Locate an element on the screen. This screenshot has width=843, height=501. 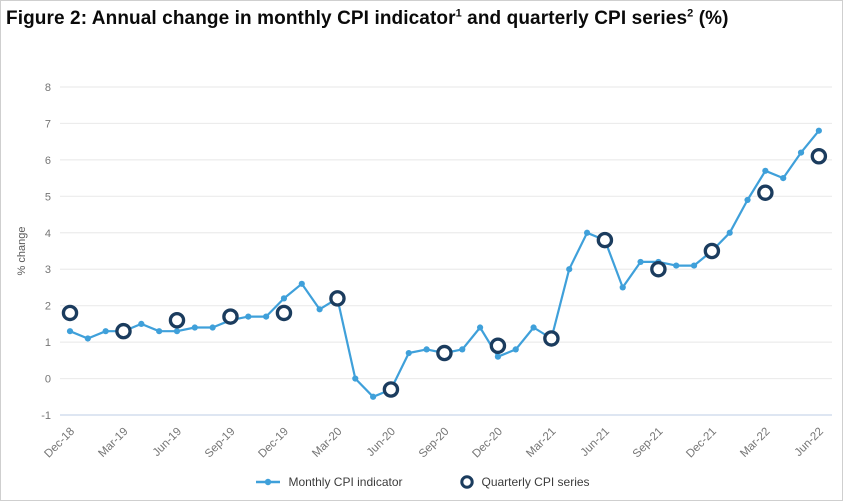
svg-text: 4 is located at coordinates (48, 234).